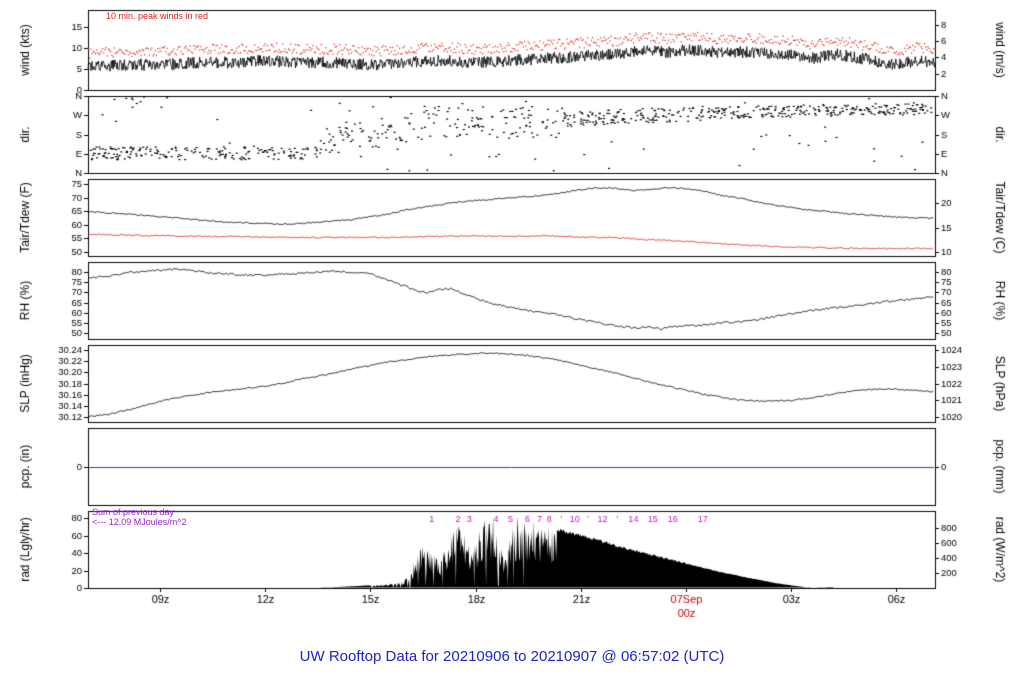  What do you see at coordinates (133, 512) in the screenshot?
I see `rad-sum-note-line1: Sum of previous day` at bounding box center [133, 512].